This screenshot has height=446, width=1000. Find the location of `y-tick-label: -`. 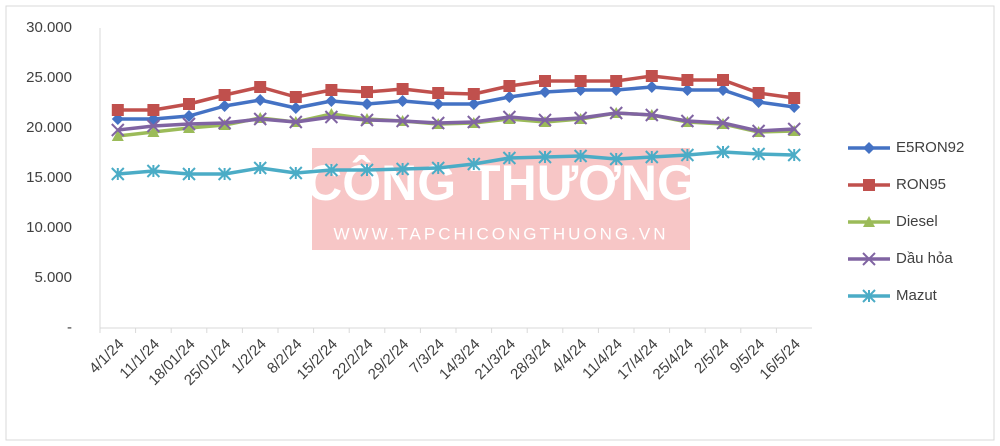

y-tick-label: - is located at coordinates (69, 327).